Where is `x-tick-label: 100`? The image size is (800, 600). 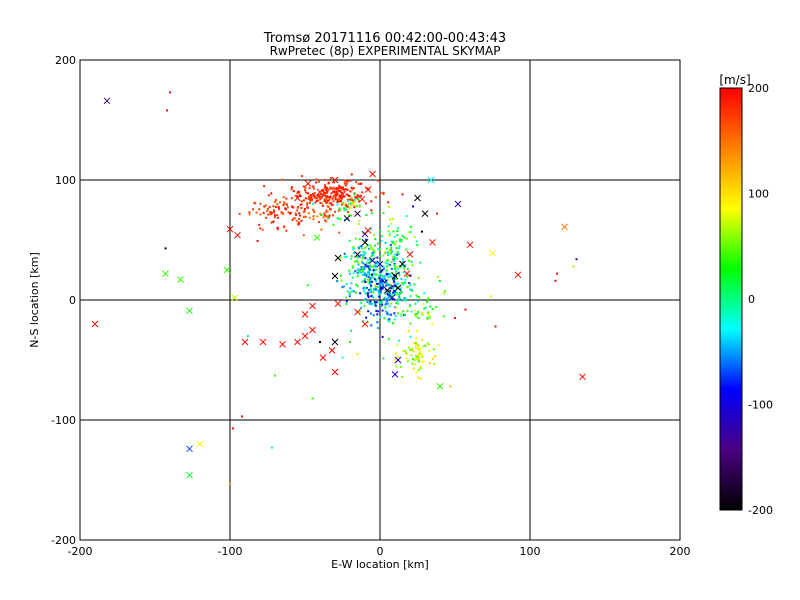
x-tick-label: 100 is located at coordinates (530, 551).